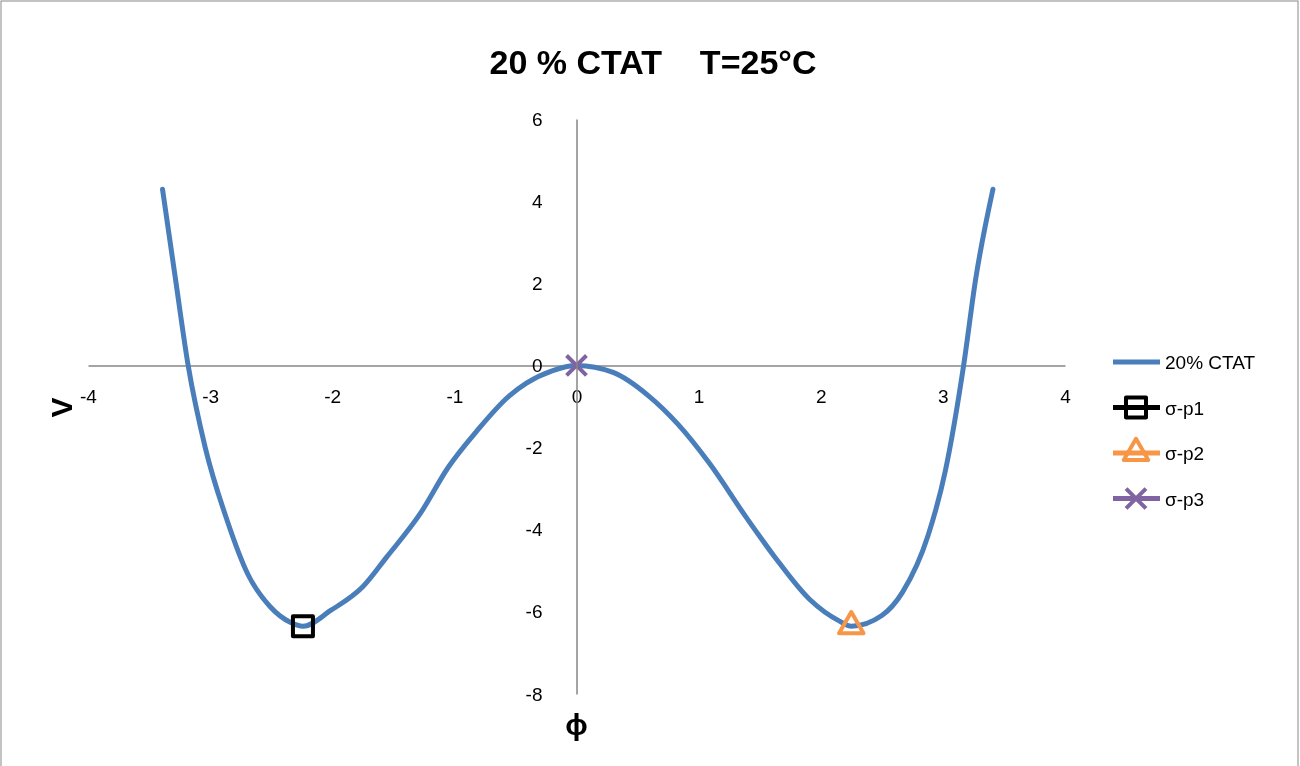  Describe the element at coordinates (534, 612) in the screenshot. I see `y-tick-label: -6` at that location.